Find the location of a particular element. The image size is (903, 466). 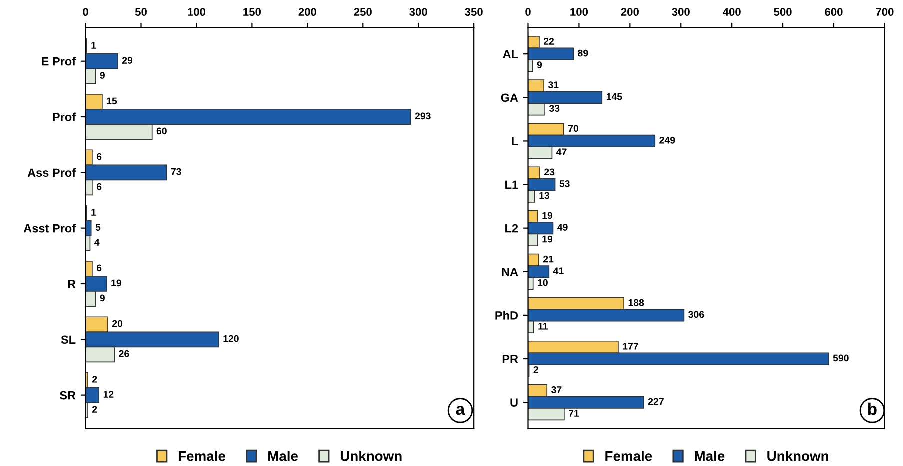

data-label: 293 is located at coordinates (423, 116).